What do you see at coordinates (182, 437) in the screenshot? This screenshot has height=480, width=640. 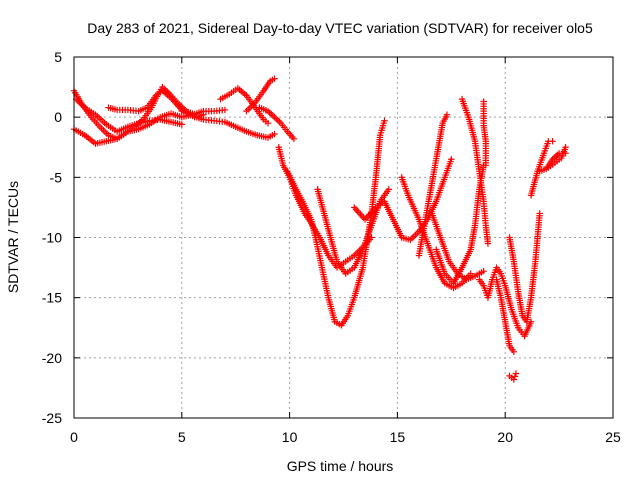 I see `x-tick-label: 5` at bounding box center [182, 437].